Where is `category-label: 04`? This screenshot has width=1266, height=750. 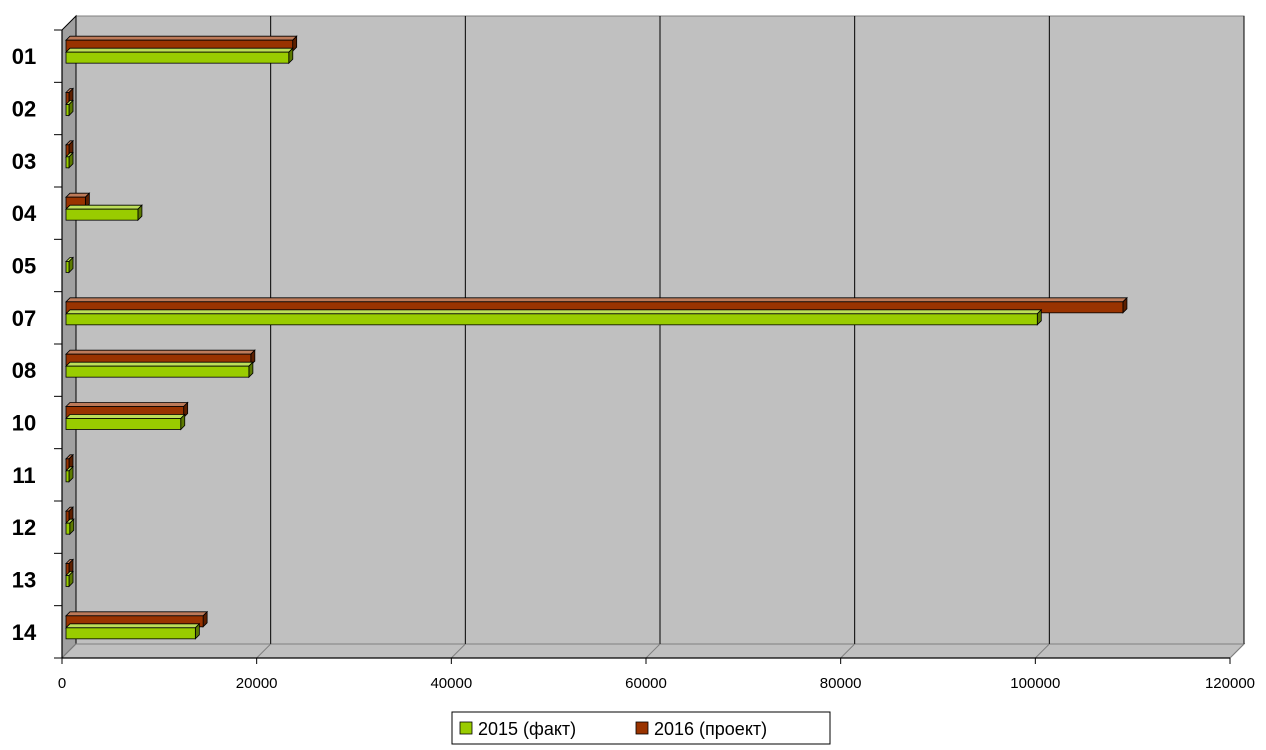 category-label: 04 is located at coordinates (24, 213).